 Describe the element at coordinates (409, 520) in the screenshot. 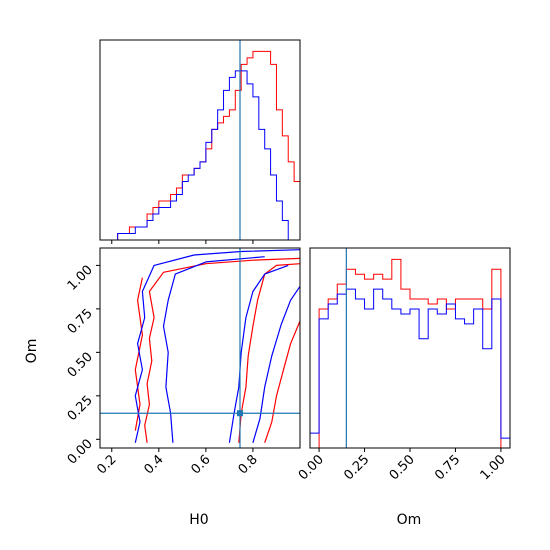

I see `om-x-axis-label: Om` at that location.